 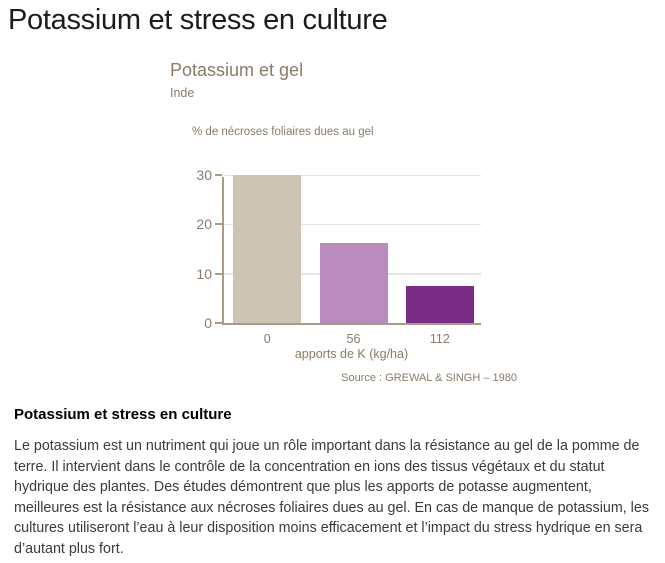 I want to click on y-tick-label: 30, so click(x=204, y=175).